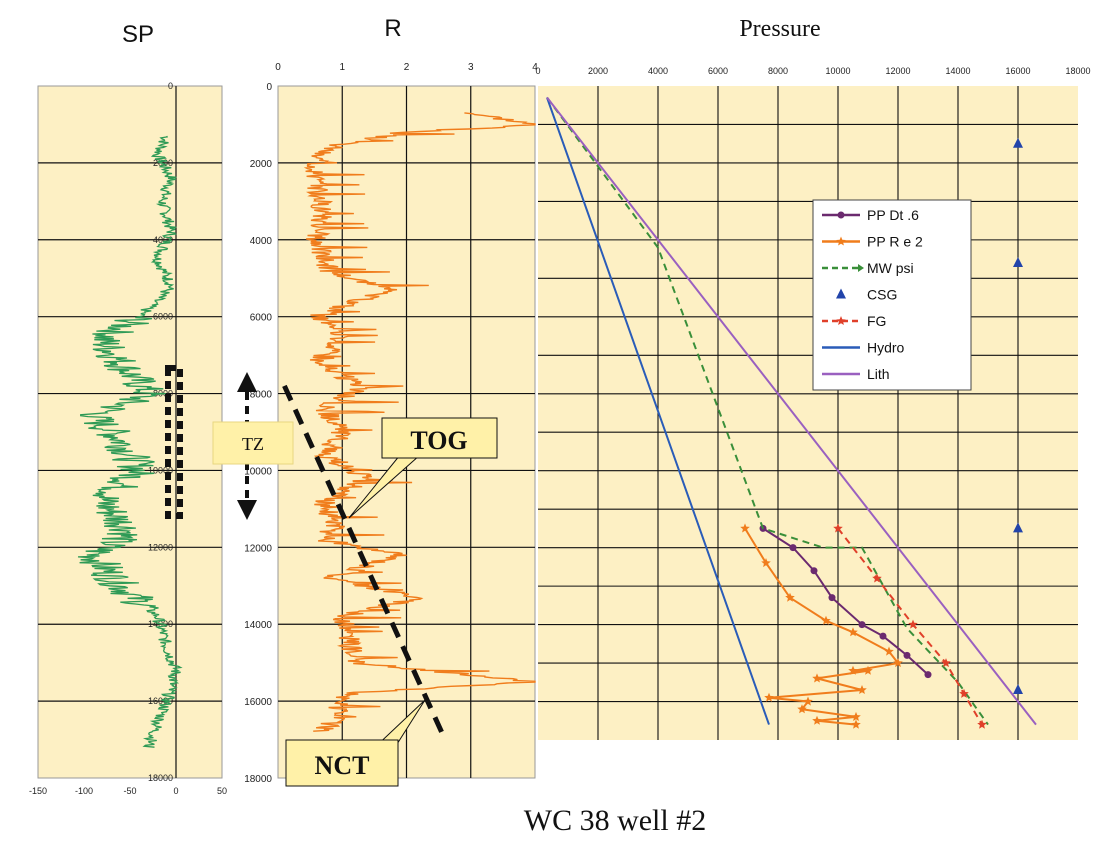 This screenshot has width=1100, height=850. I want to click on sp-x-tick-label: -100, so click(84, 791).